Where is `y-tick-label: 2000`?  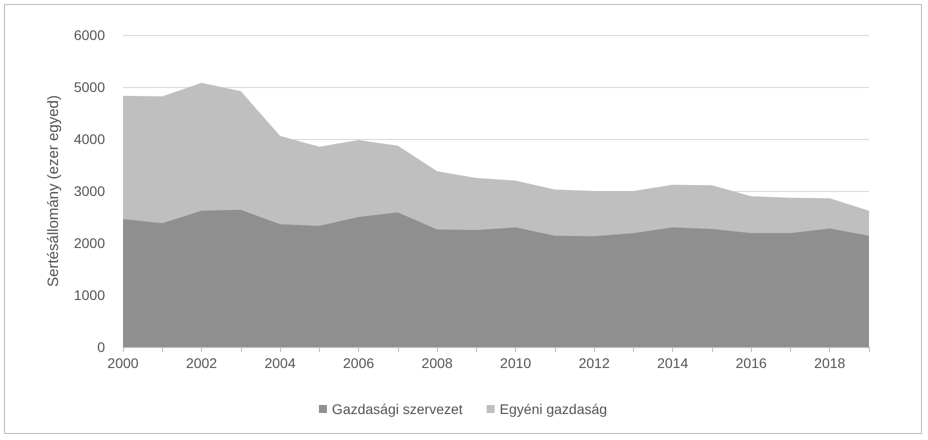
y-tick-label: 2000 is located at coordinates (90, 243).